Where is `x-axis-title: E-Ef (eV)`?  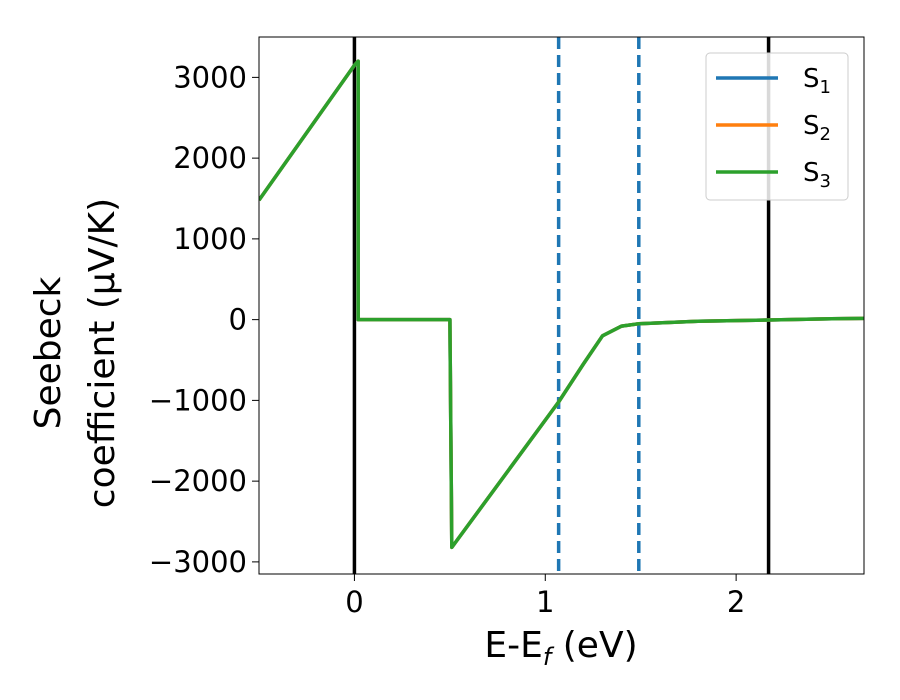 x-axis-title: E-Ef (eV) is located at coordinates (560, 648).